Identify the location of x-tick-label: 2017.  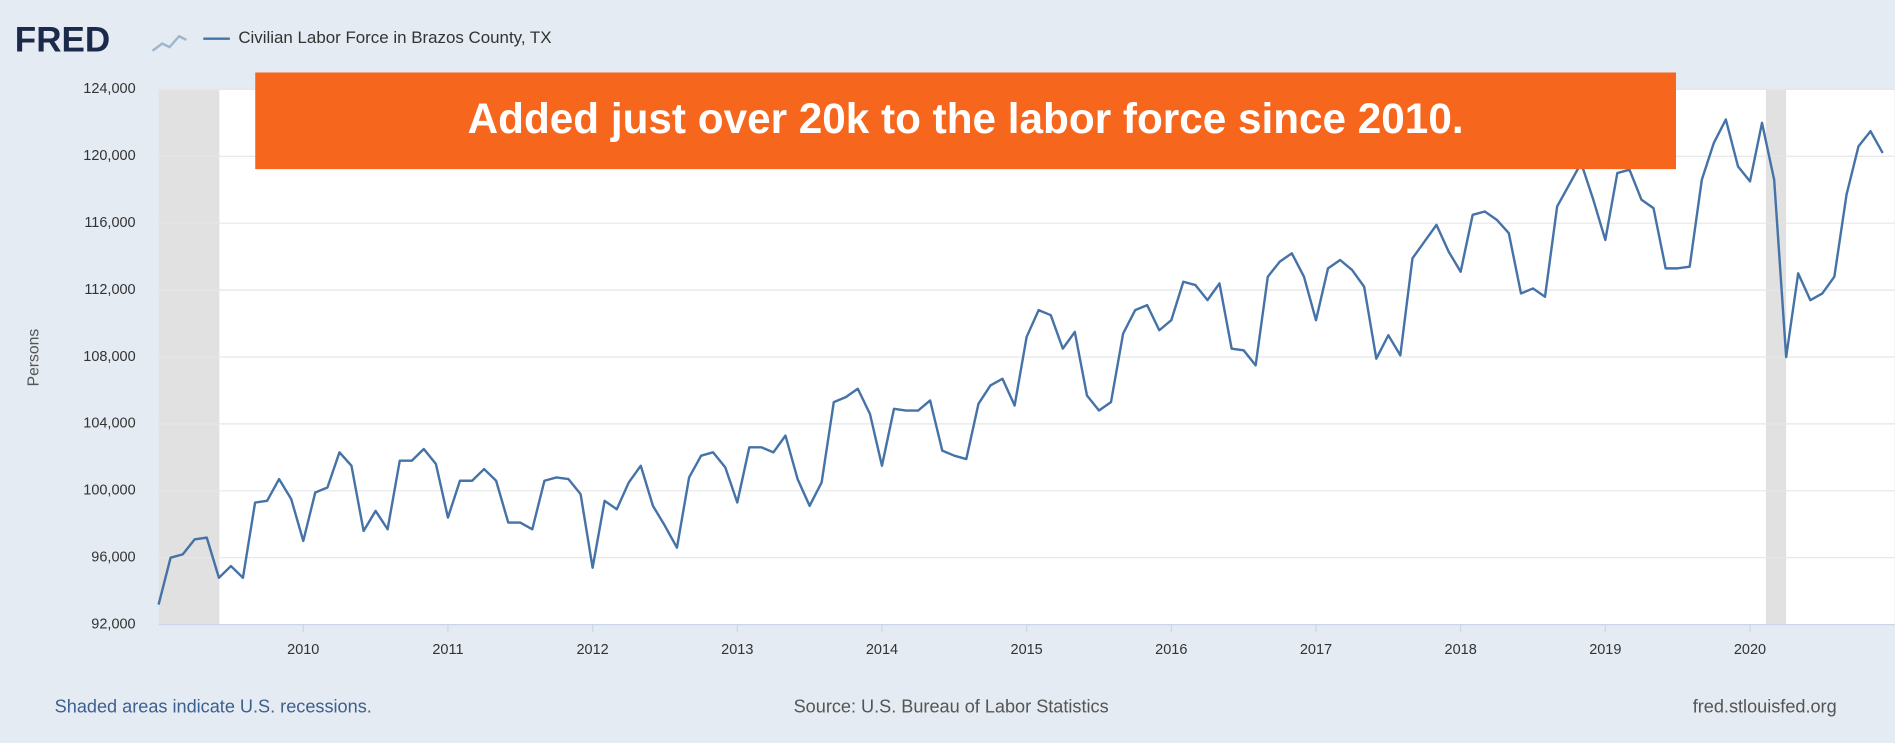
(1316, 650).